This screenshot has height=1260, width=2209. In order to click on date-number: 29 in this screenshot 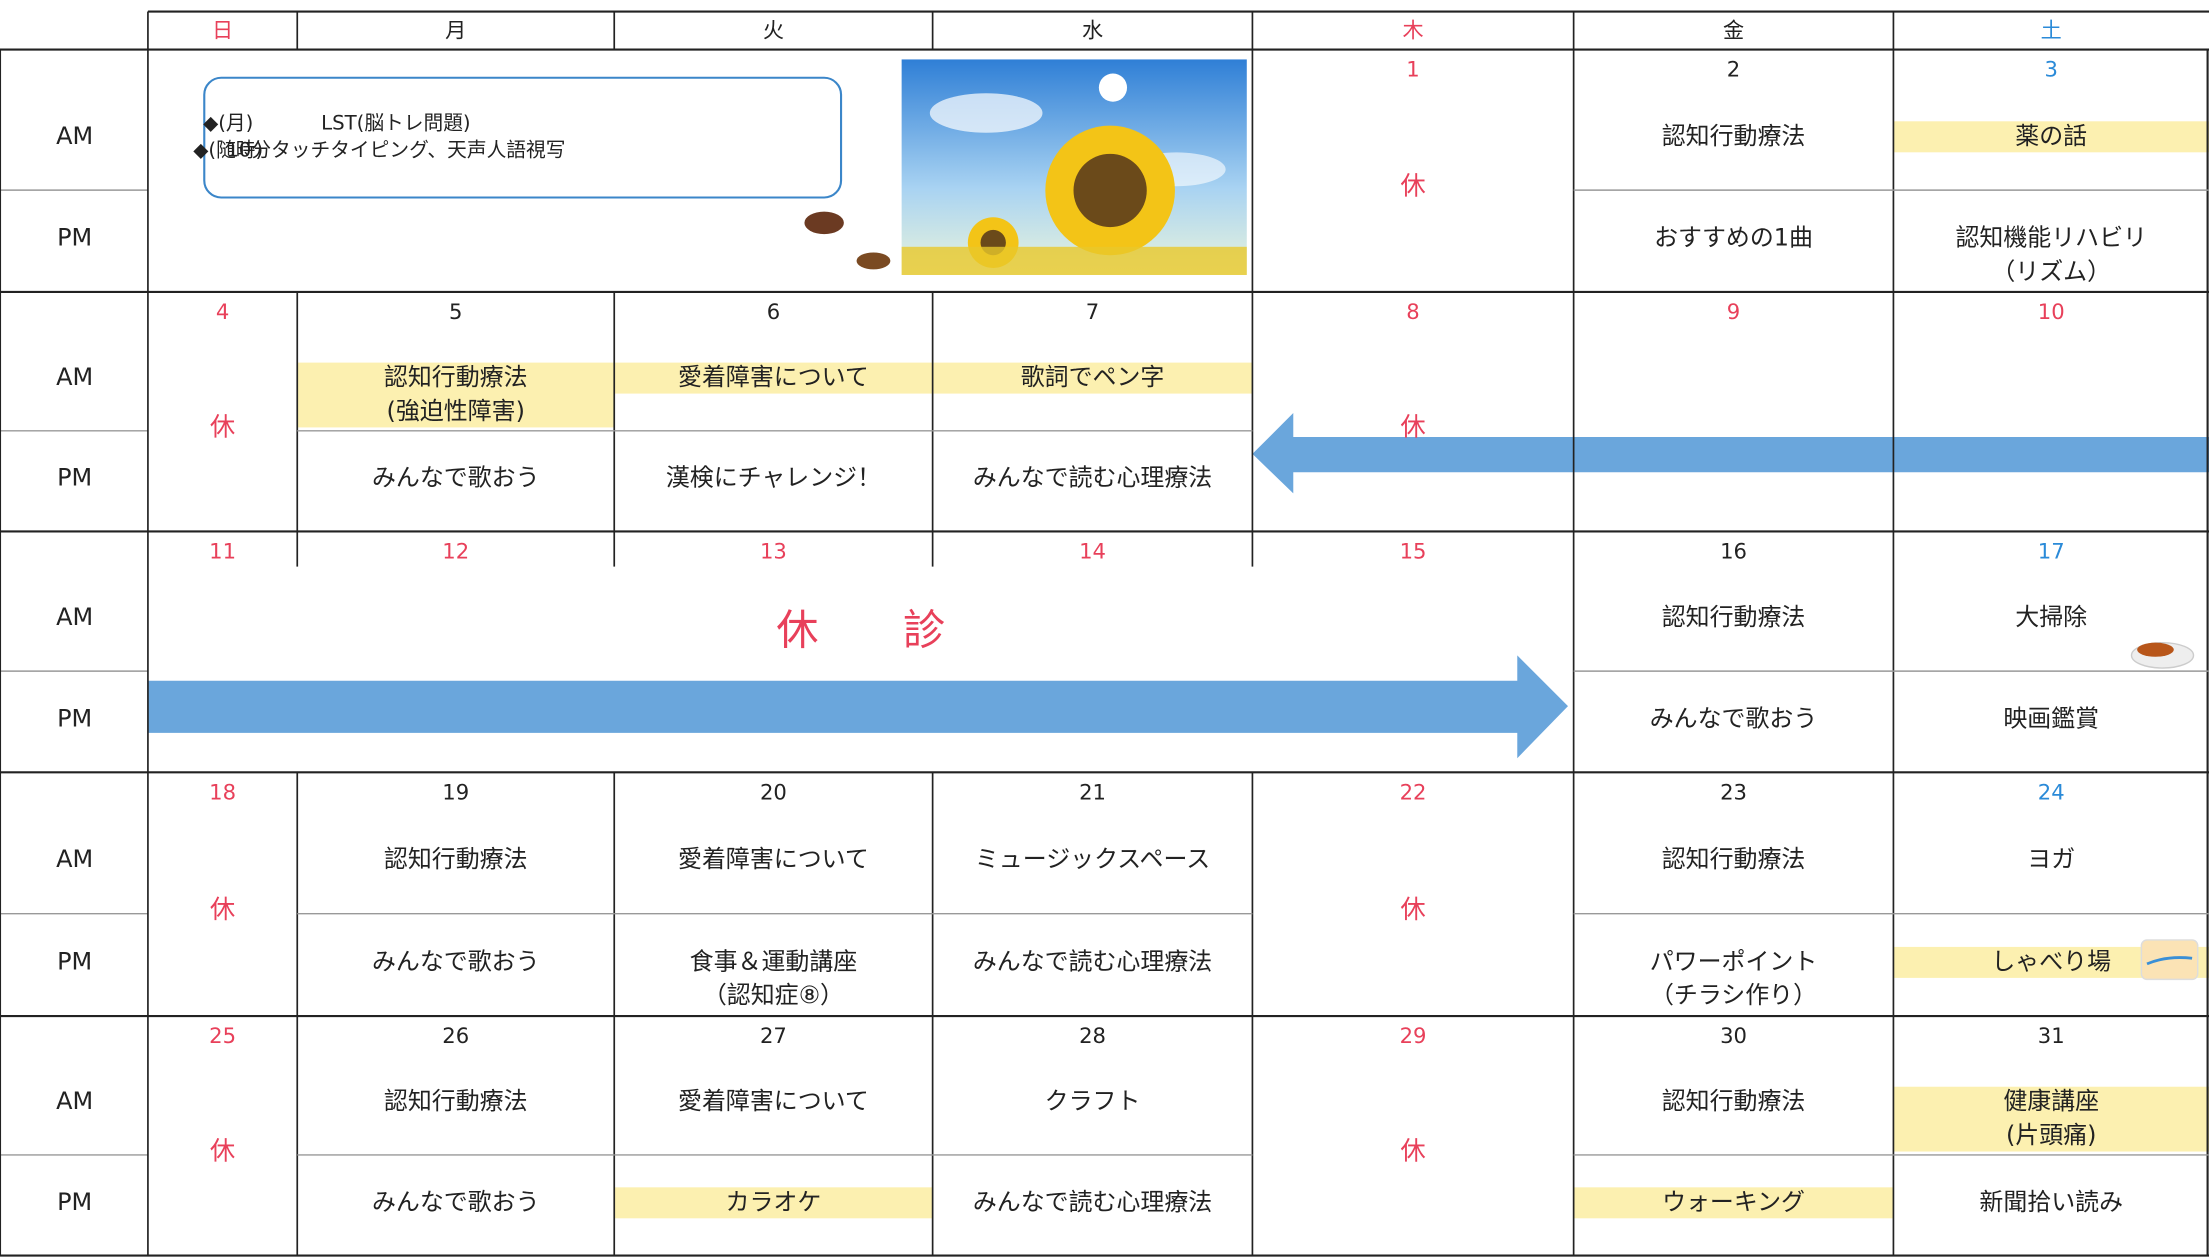, I will do `click(1413, 1035)`.